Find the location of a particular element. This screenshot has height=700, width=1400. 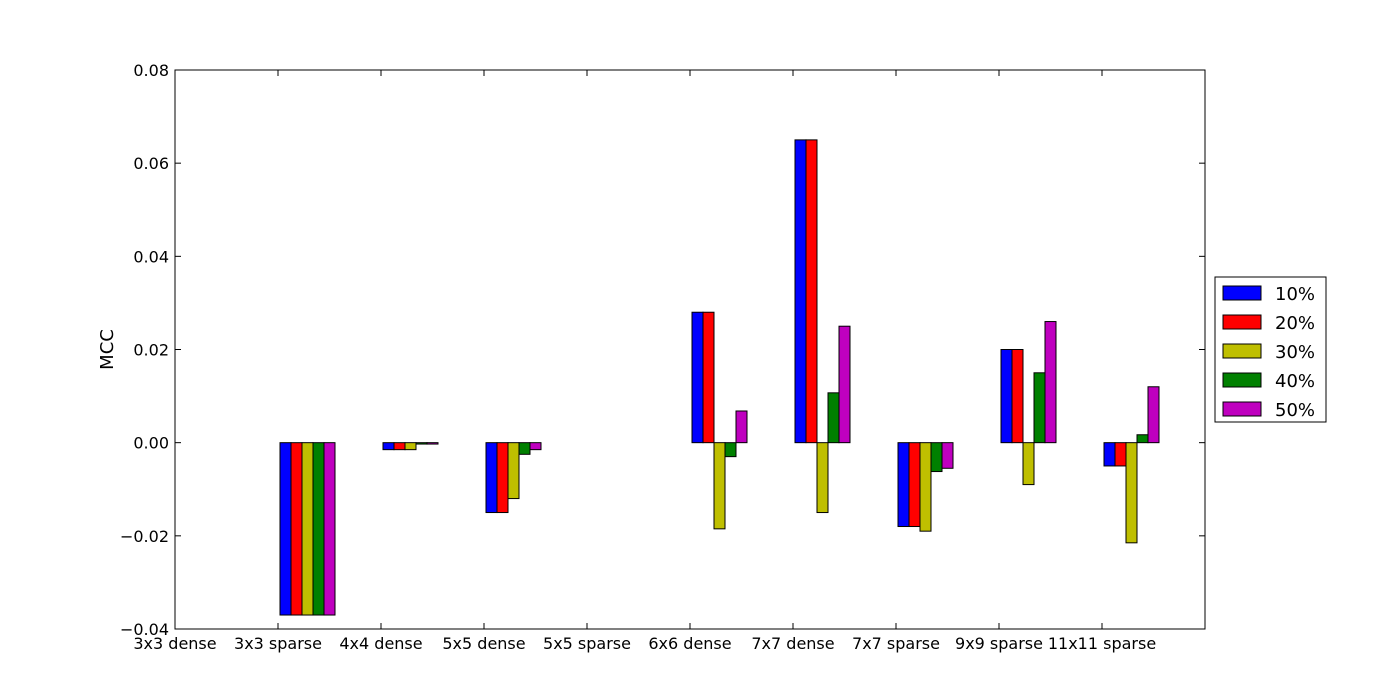

legend-label: 20% is located at coordinates (1295, 323).